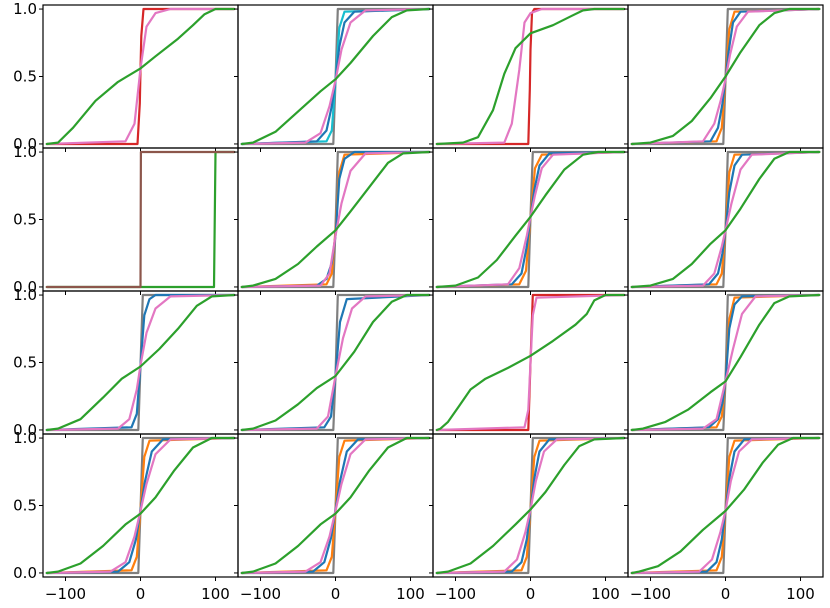  I want to click on subplot-4-4: −100 0 100, so click(724, 518).